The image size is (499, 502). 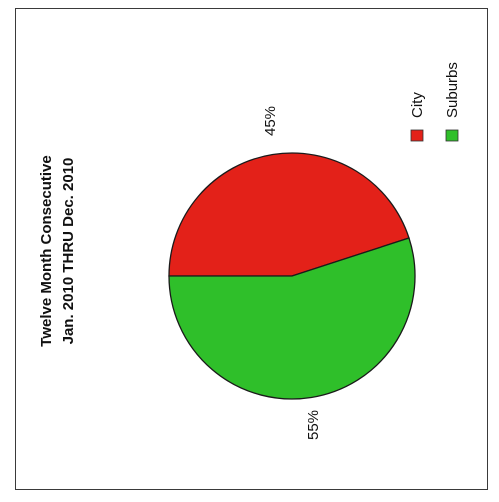 I want to click on legend-label-city: City, so click(x=417, y=105).